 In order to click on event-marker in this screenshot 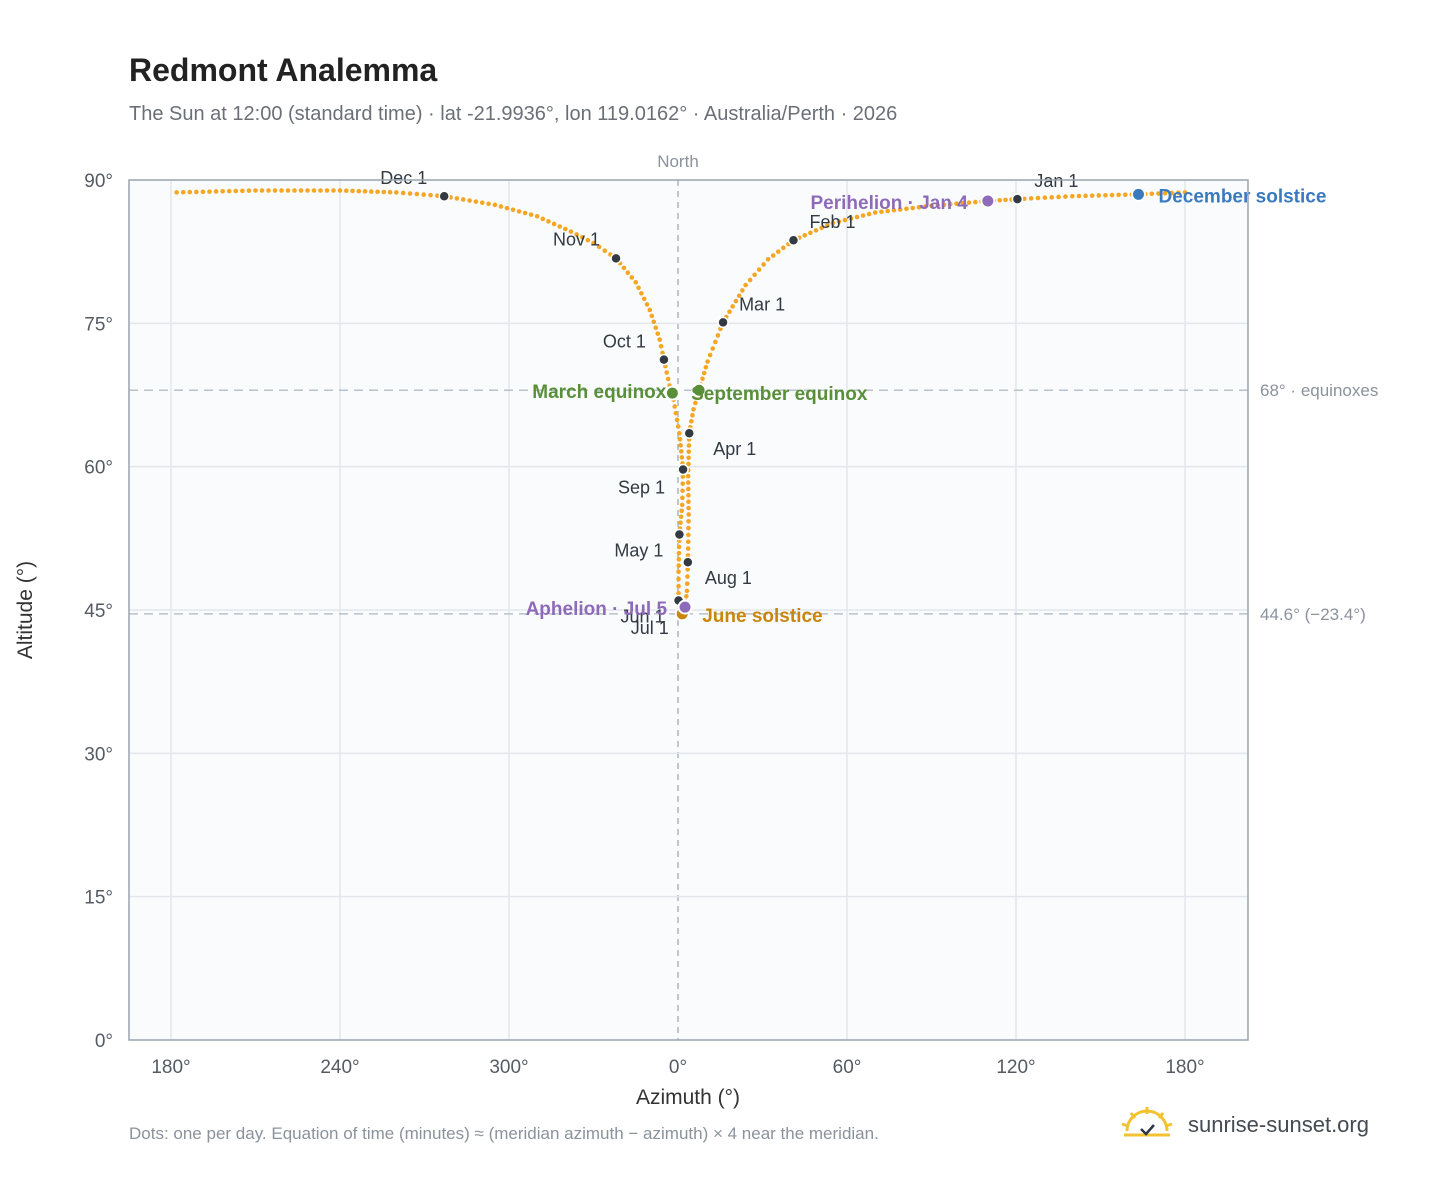, I will do `click(685, 607)`.